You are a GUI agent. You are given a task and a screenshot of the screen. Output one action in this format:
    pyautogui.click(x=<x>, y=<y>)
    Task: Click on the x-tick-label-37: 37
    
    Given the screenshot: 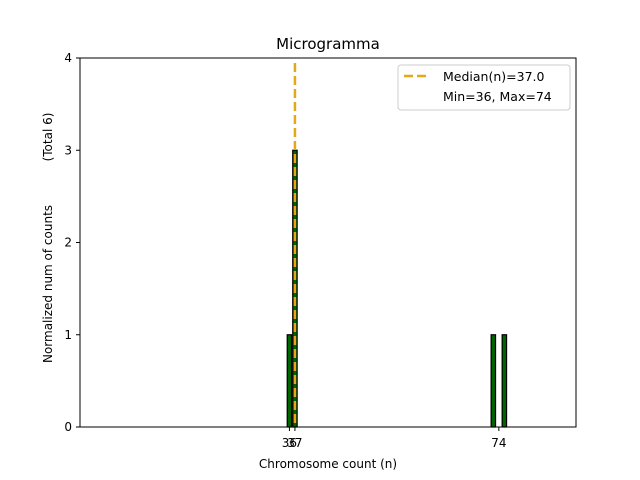 What is the action you would take?
    pyautogui.click(x=294, y=443)
    